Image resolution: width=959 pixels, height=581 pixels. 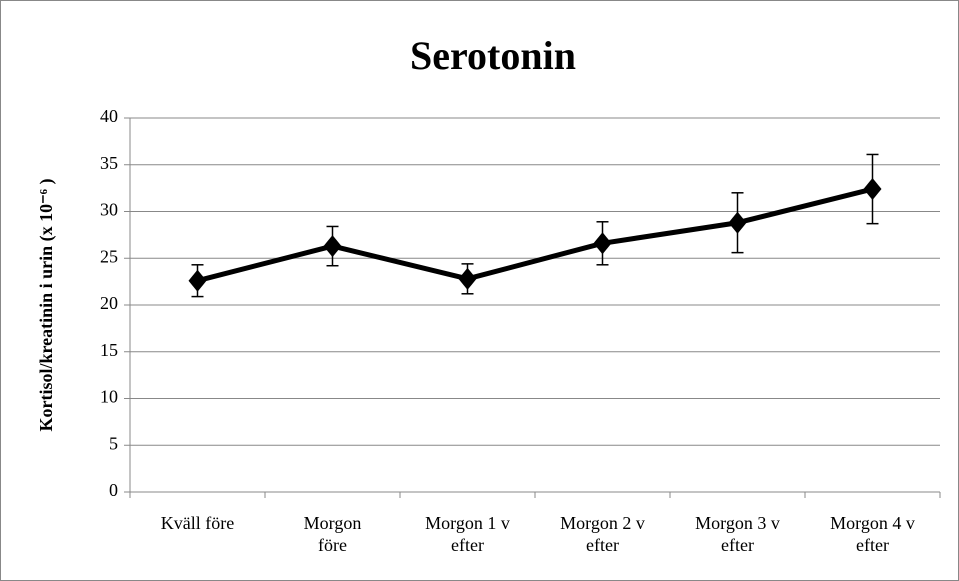 What do you see at coordinates (113, 490) in the screenshot?
I see `y-tick-label: 0` at bounding box center [113, 490].